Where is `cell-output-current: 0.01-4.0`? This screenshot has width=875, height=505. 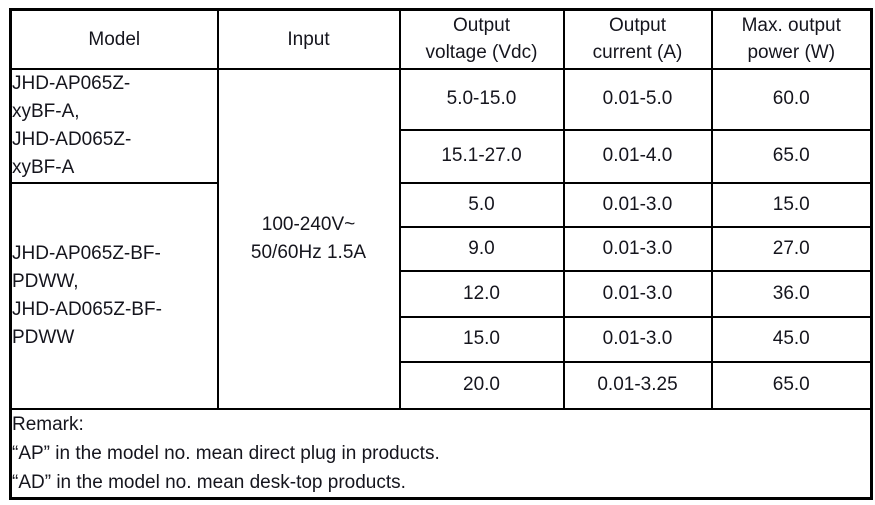 cell-output-current: 0.01-4.0 is located at coordinates (637, 156).